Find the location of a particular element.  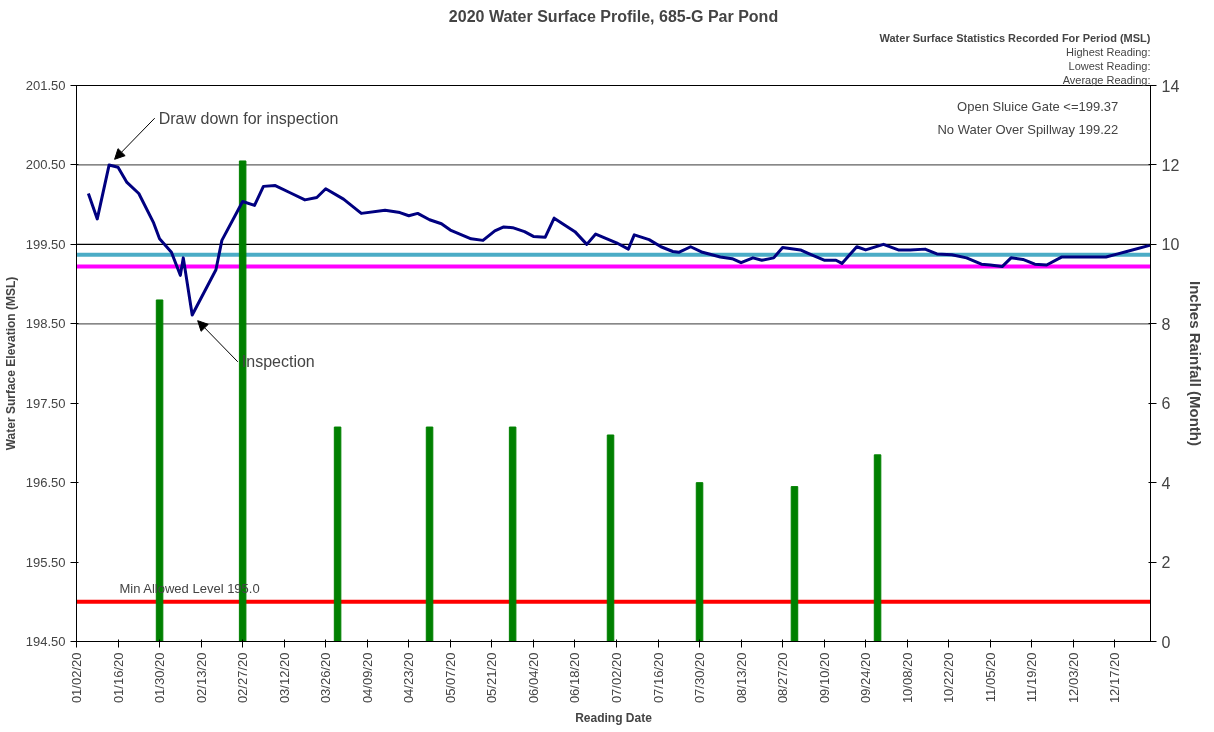

x-tick-label: 08/27/20 is located at coordinates (783, 678).